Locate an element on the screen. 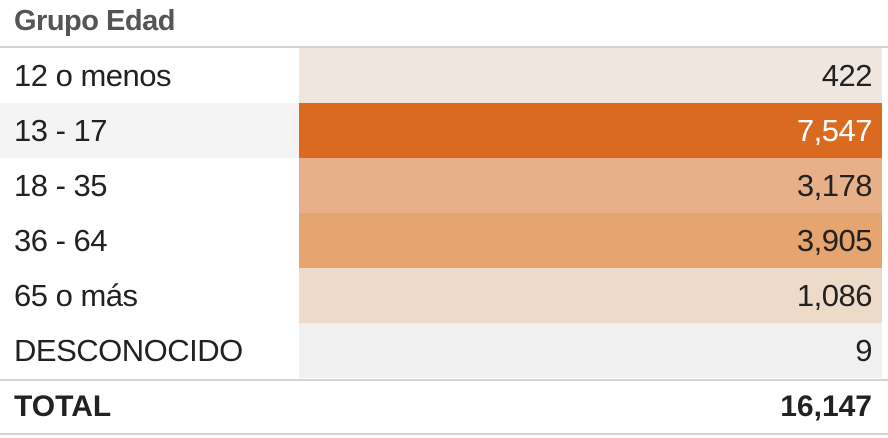  table-row: 13 - 17 7,547 is located at coordinates (444, 130).